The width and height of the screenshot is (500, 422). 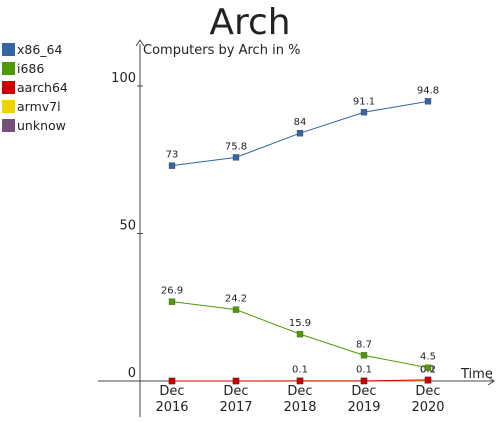 What do you see at coordinates (300, 323) in the screenshot?
I see `data-label: 15.9` at bounding box center [300, 323].